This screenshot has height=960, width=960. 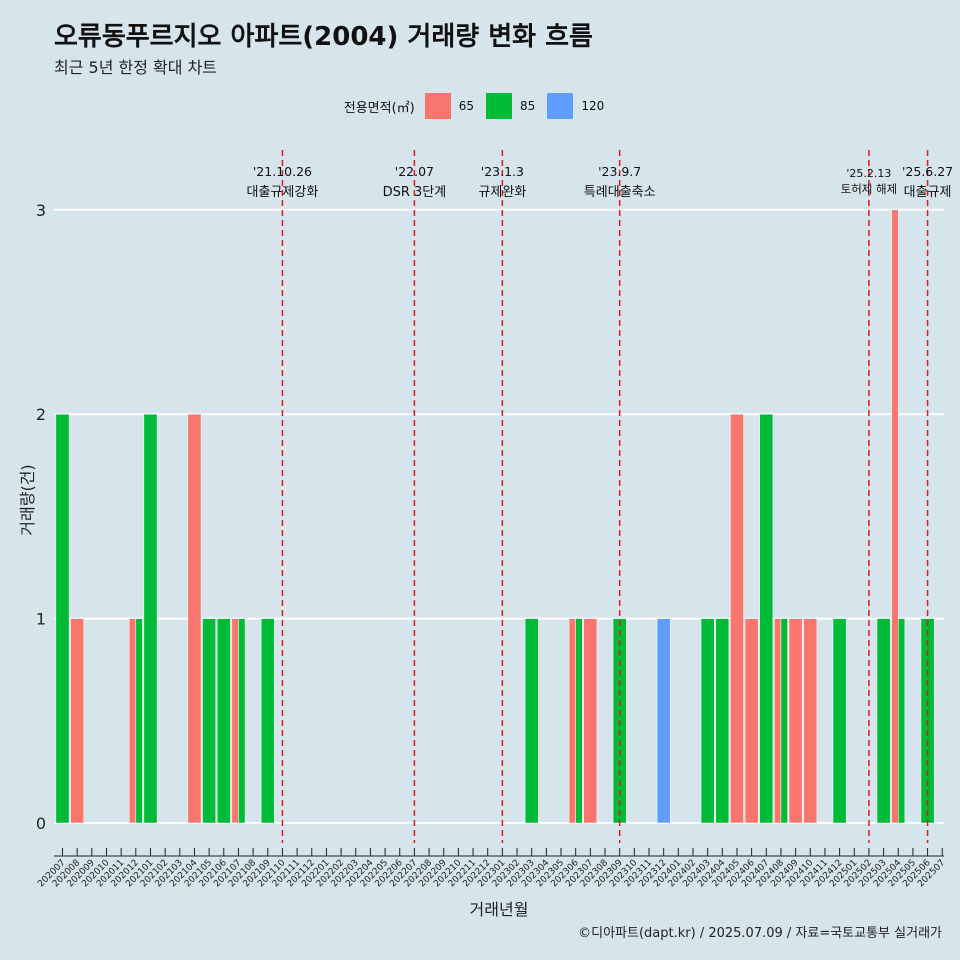 I want to click on event-date-label: '23.9.7, so click(x=619, y=171).